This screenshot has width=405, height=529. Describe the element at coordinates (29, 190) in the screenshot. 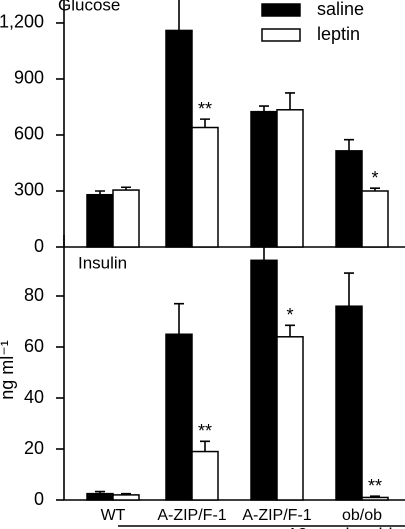

I see `y-tick-label: 300` at that location.